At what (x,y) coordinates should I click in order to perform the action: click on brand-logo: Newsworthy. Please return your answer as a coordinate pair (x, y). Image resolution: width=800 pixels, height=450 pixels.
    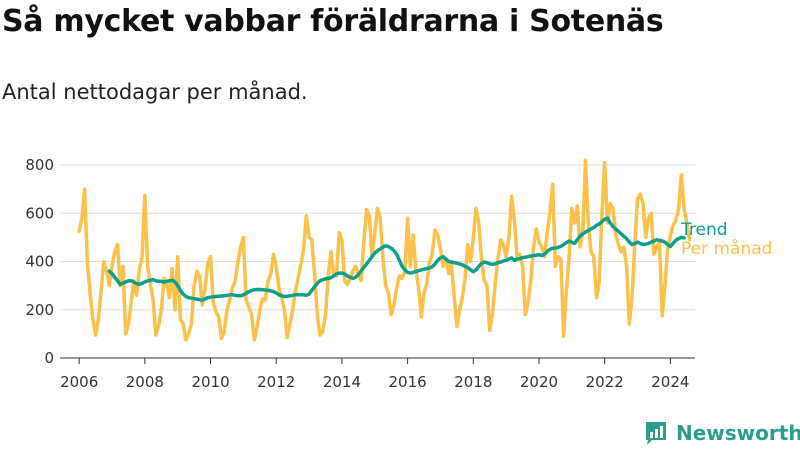
    Looking at the image, I should click on (722, 433).